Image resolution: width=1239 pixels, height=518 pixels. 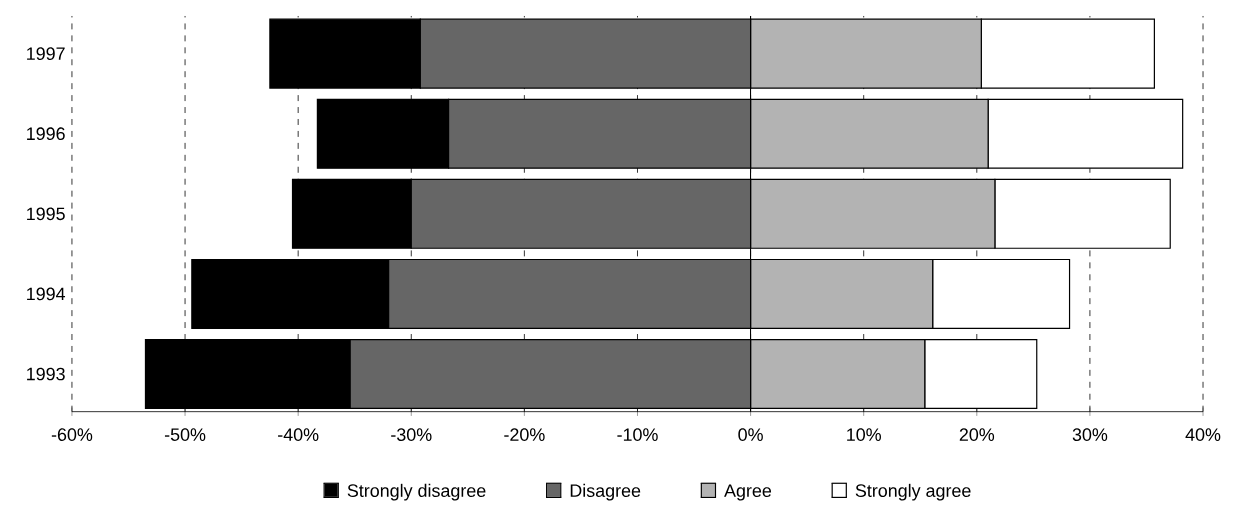 I want to click on x-tick-label: -20%, so click(x=524, y=435).